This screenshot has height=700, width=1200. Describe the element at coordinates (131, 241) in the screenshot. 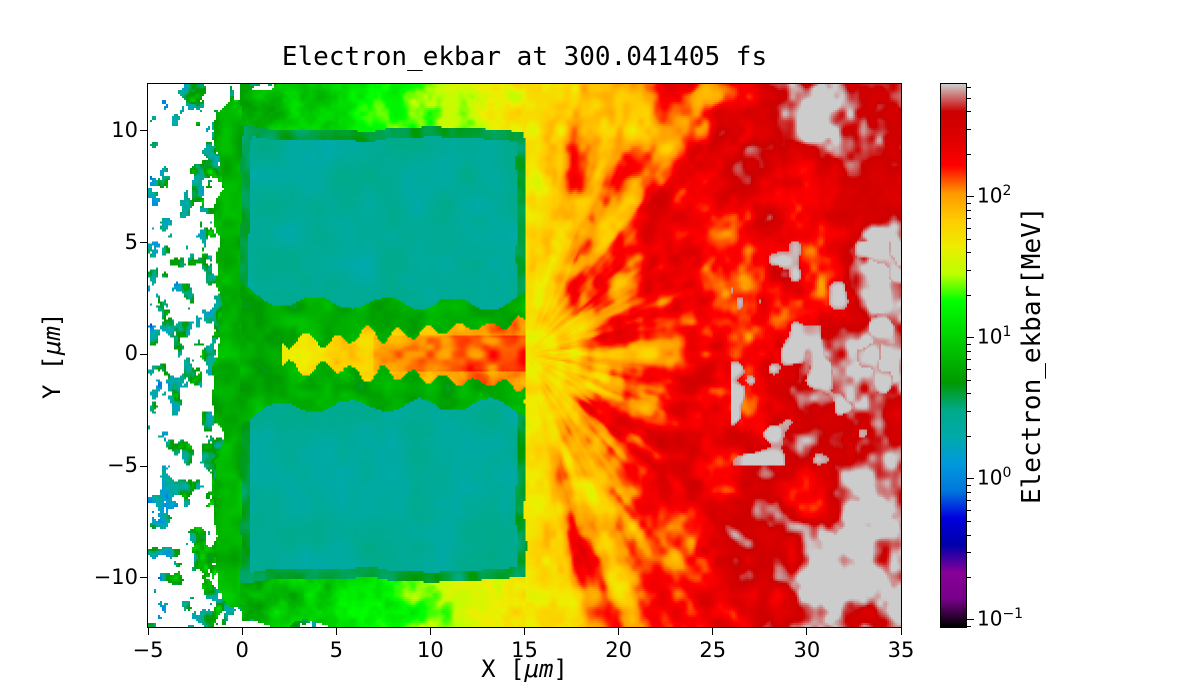

I see `y-tick-label: 5` at that location.